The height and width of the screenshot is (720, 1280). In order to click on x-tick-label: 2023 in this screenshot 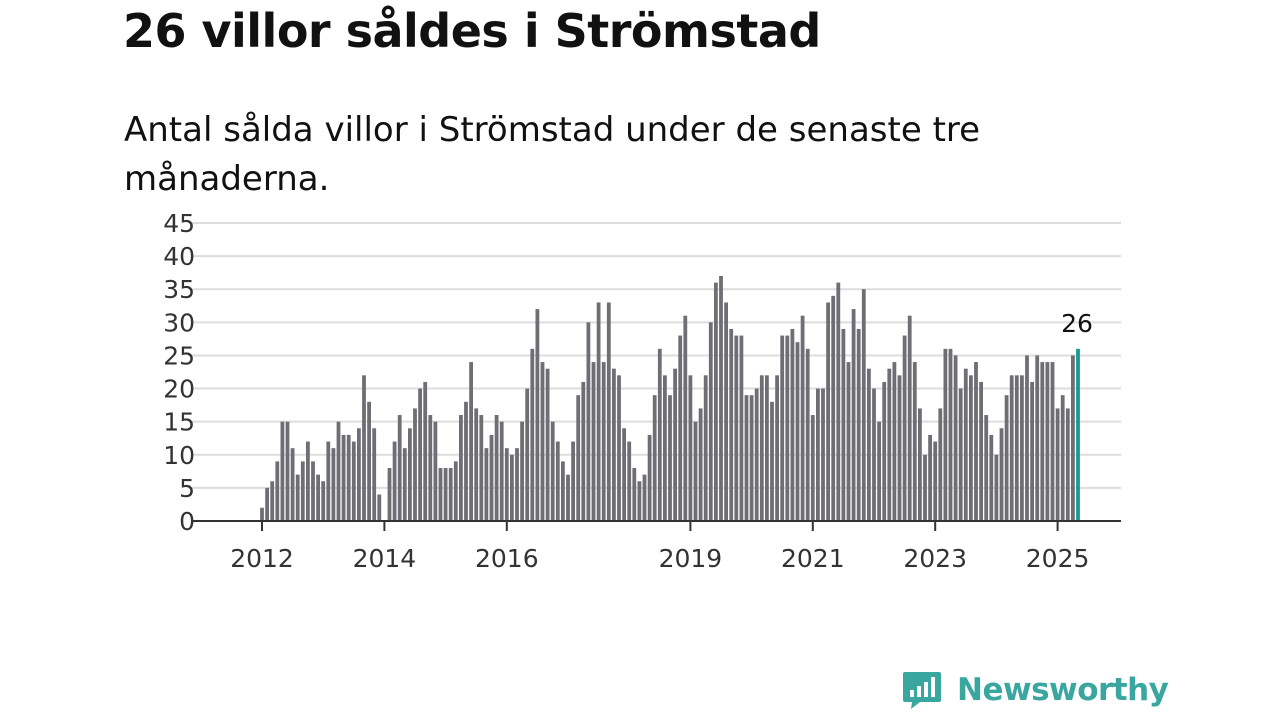, I will do `click(935, 558)`.